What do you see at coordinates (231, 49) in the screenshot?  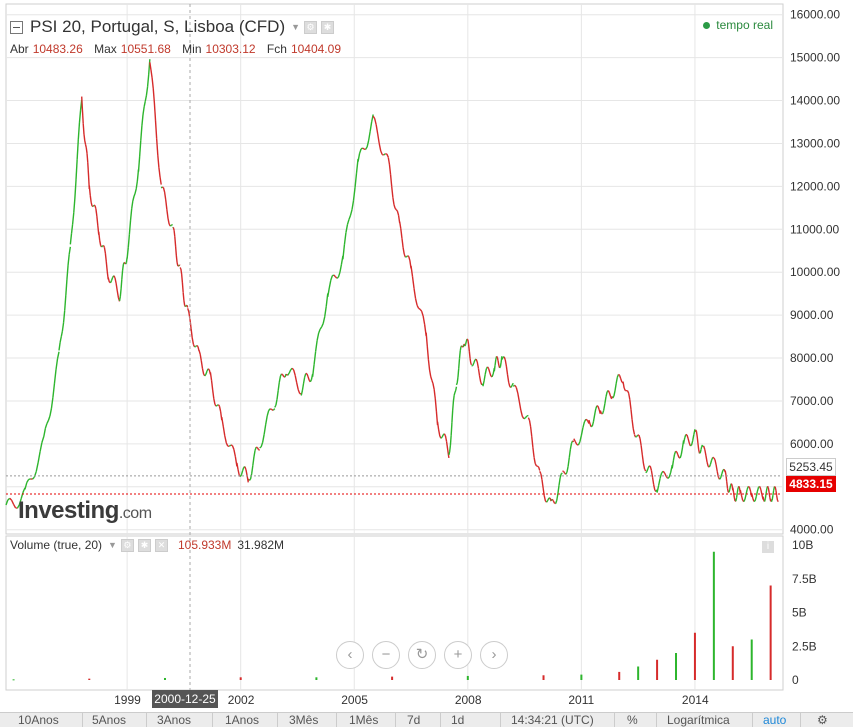 I see `low-value: 10303.12` at bounding box center [231, 49].